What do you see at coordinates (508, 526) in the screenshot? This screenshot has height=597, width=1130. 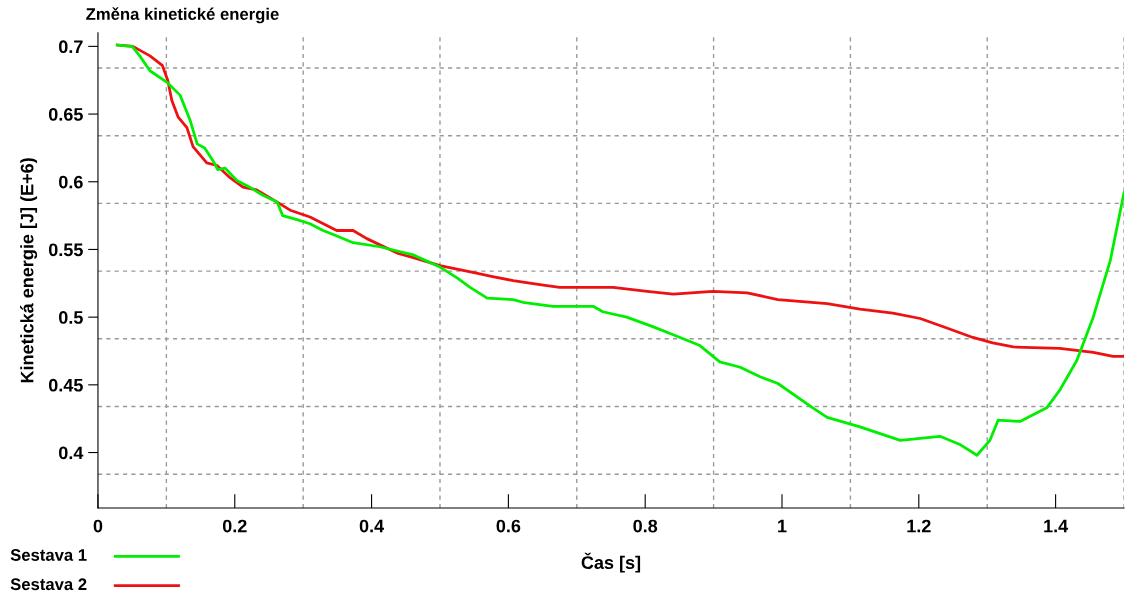 I see `x-tick-label: 0.6` at bounding box center [508, 526].